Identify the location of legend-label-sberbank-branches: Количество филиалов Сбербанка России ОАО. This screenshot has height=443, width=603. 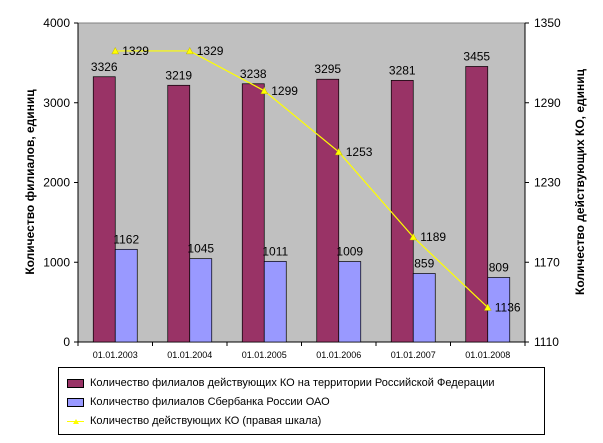
(210, 402).